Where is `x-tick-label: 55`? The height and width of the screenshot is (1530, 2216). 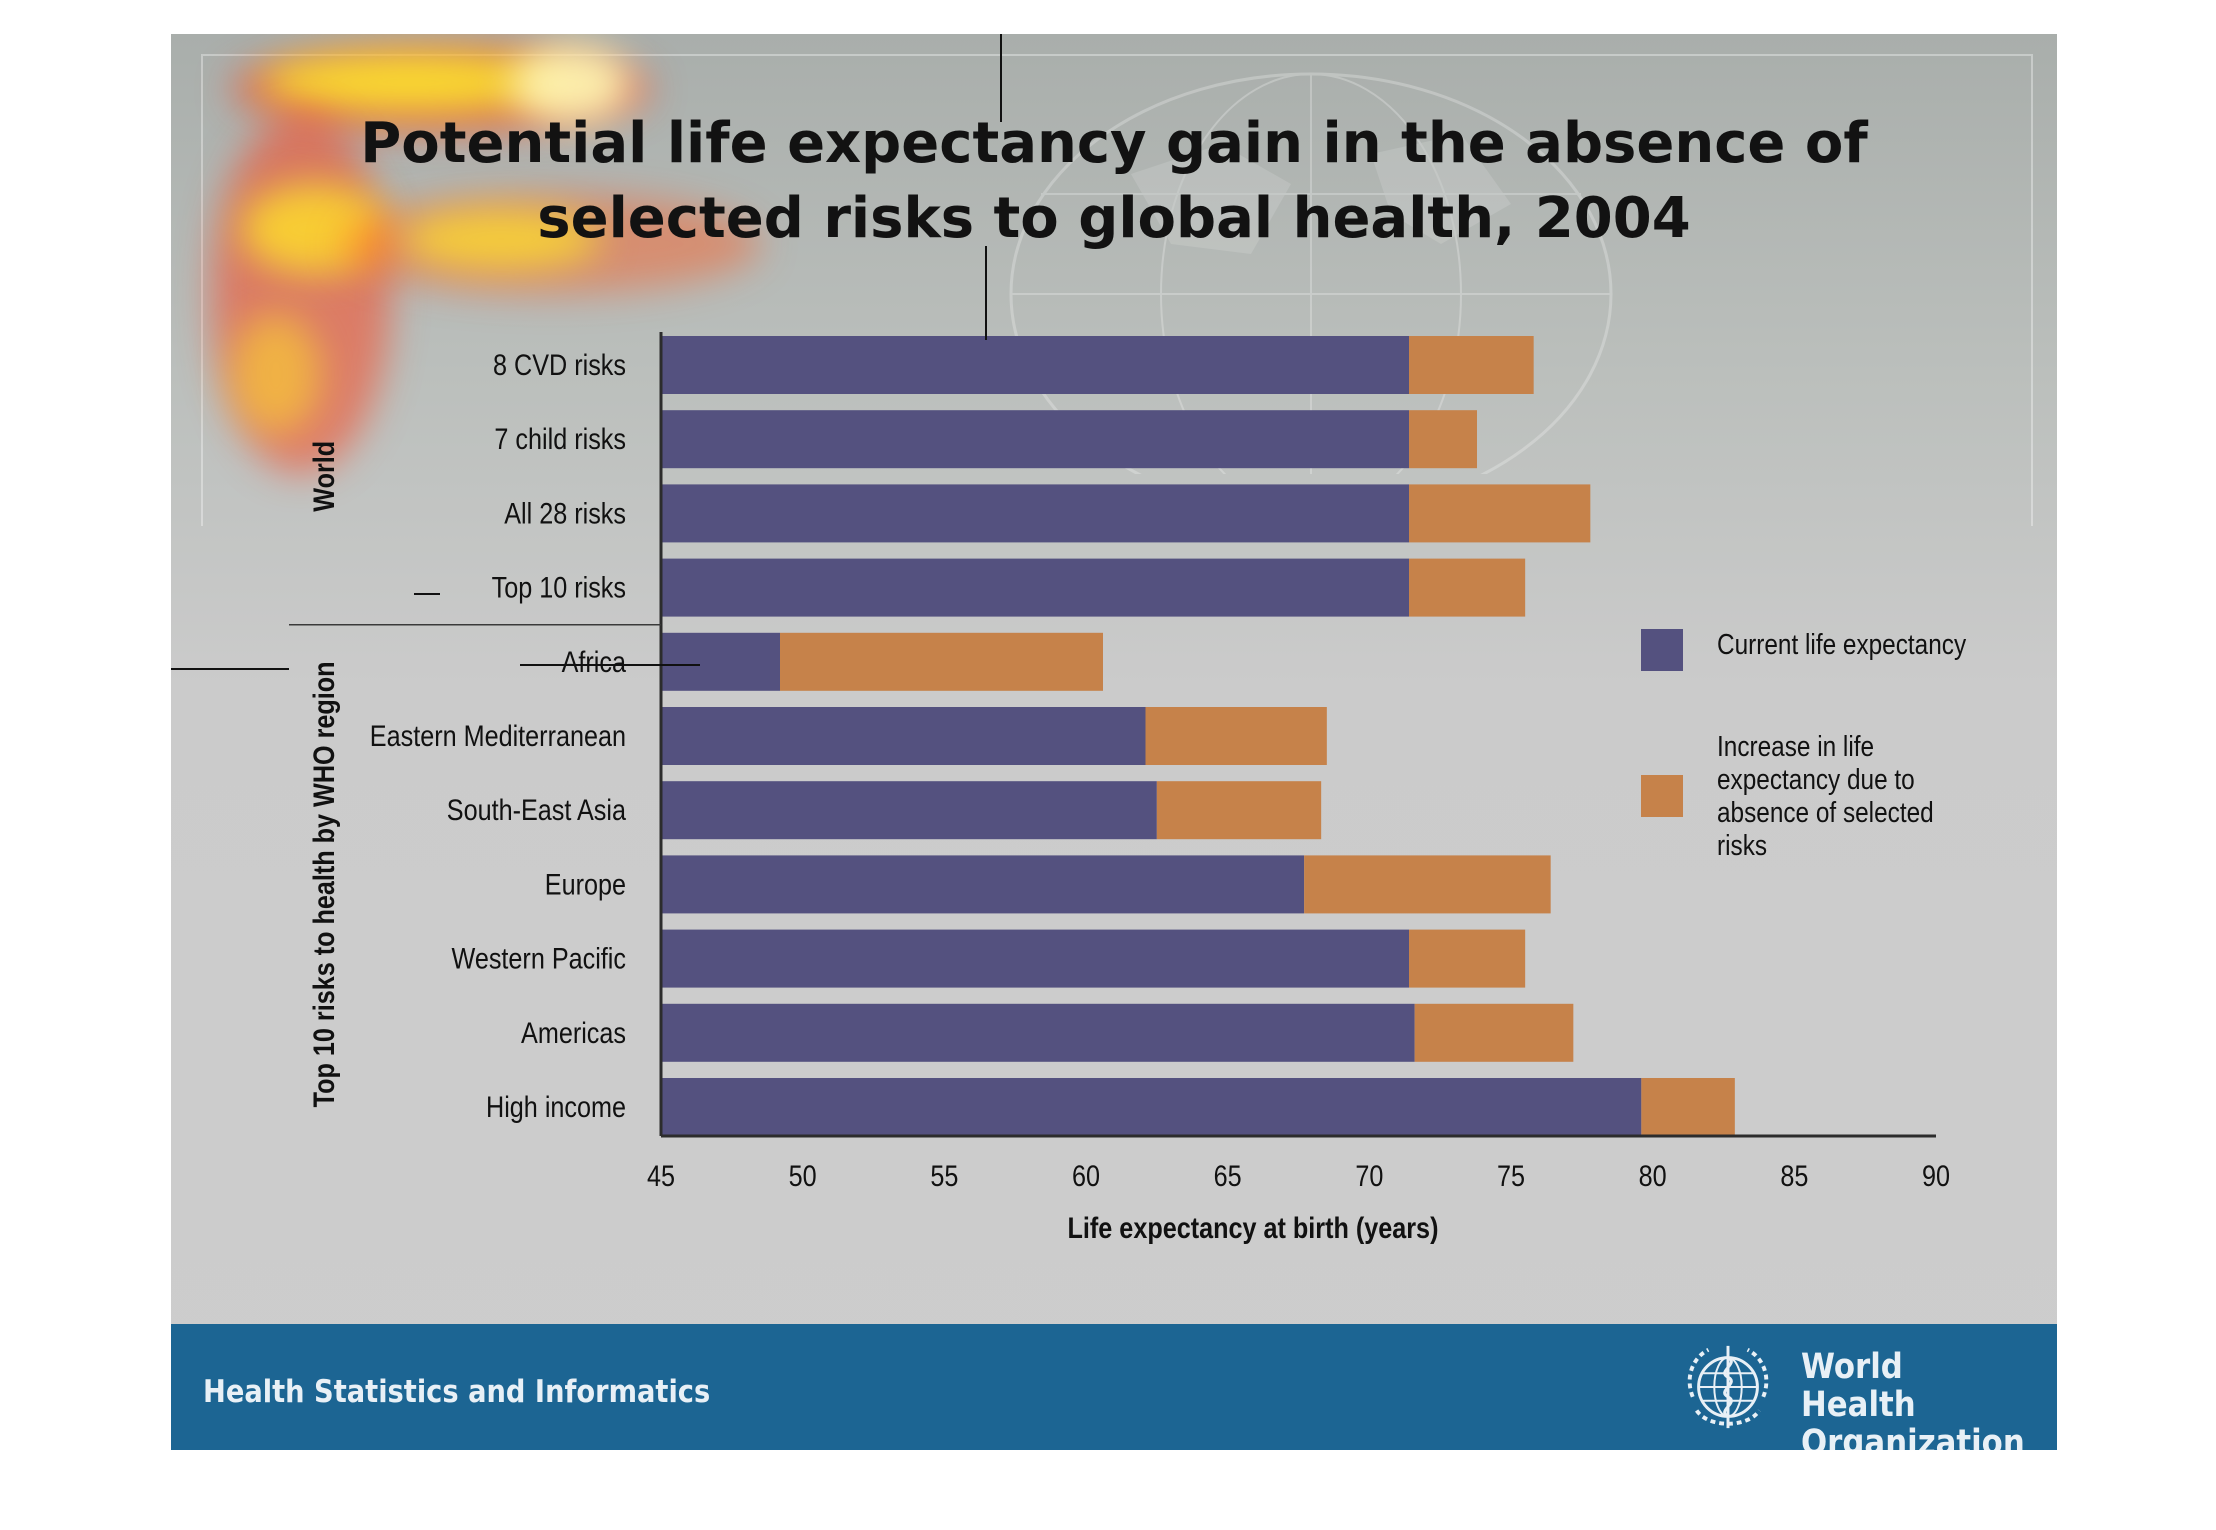 x-tick-label: 55 is located at coordinates (944, 1176).